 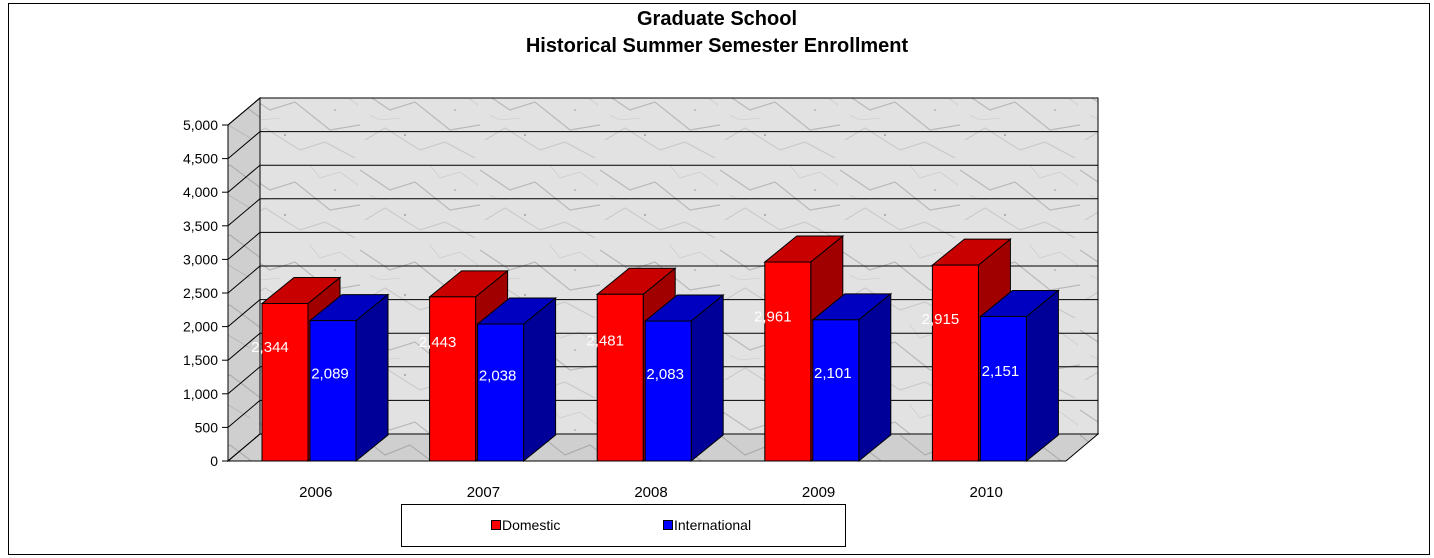 I want to click on legend-item-international: International, so click(x=707, y=525).